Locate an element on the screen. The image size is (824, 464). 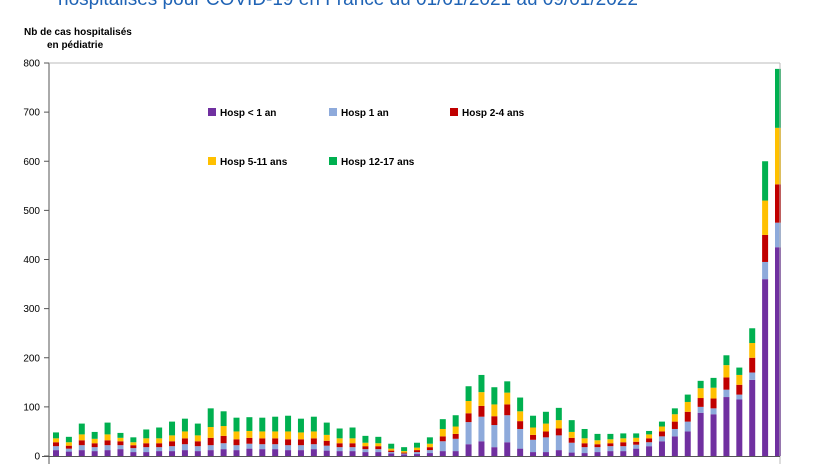
y-tick-label: 400 is located at coordinates (31, 260).